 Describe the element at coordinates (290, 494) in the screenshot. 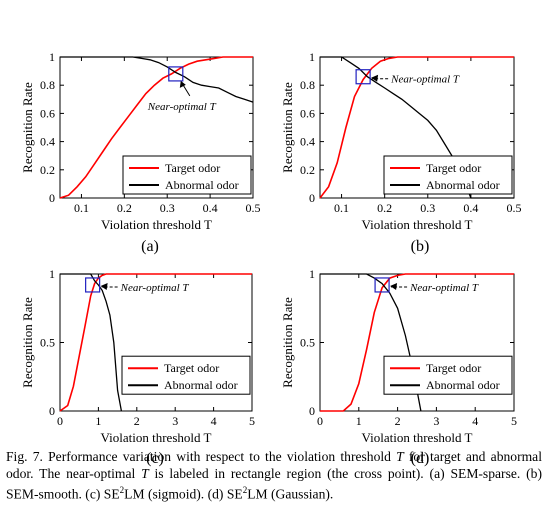

I see `caption-segment: LM (Gaussian).` at that location.